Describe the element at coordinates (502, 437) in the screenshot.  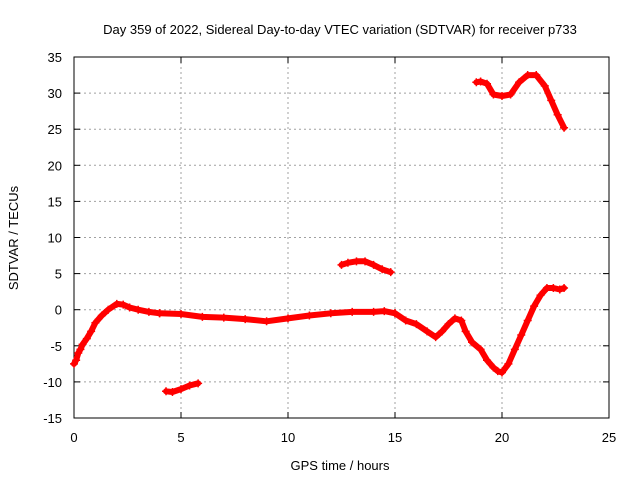
I see `x-tick-label: 20` at that location.